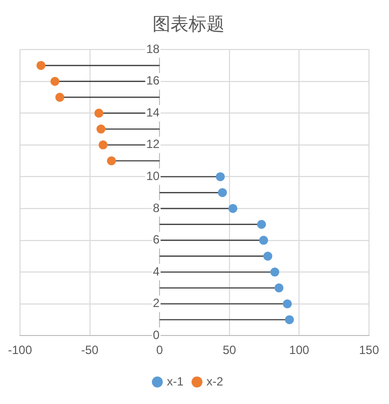 This screenshot has height=404, width=389. I want to click on y-tick-label: 6, so click(156, 239).